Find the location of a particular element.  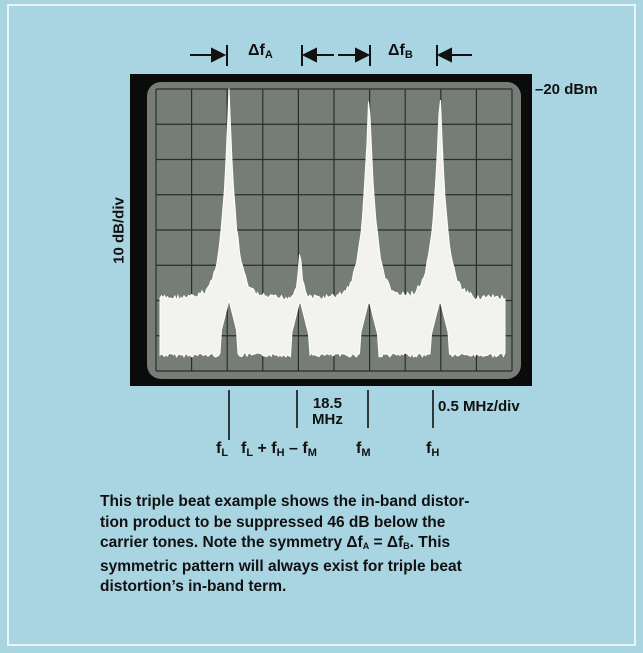

center-value: 18.5 is located at coordinates (327, 403).